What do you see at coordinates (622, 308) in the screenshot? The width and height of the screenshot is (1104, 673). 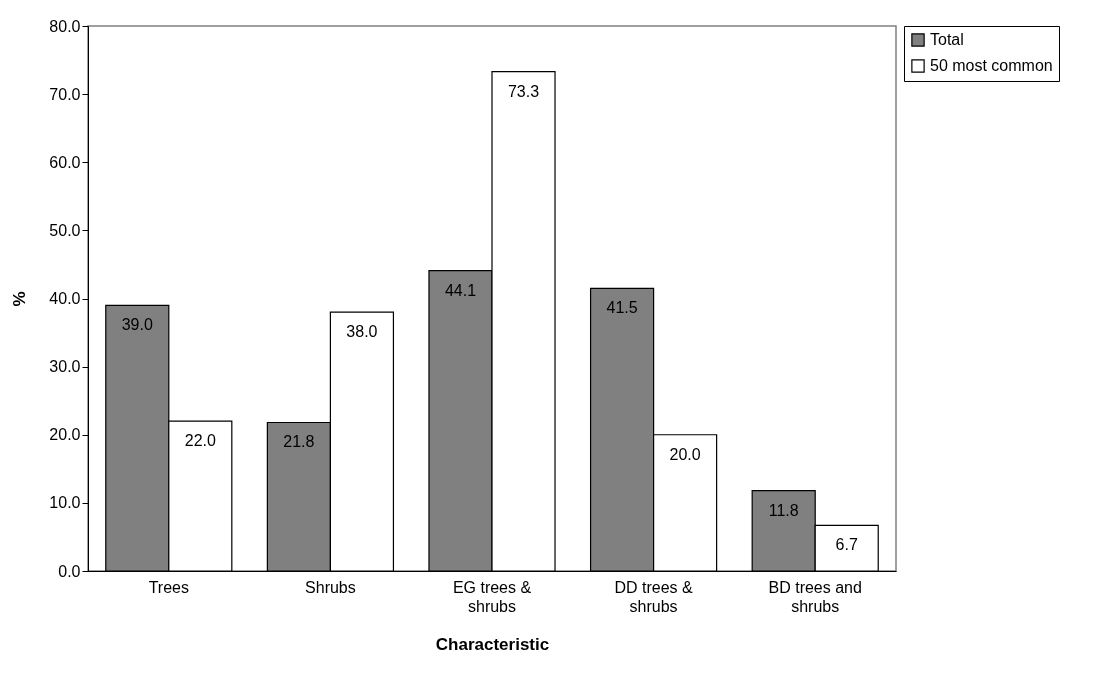 I see `data-label: 41.5` at bounding box center [622, 308].